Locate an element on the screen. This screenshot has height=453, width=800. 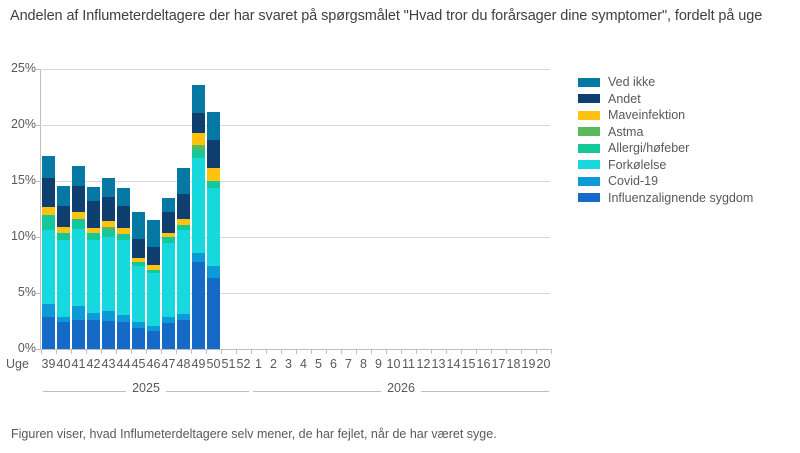
legend-item: Maveinfektion is located at coordinates (685, 115).